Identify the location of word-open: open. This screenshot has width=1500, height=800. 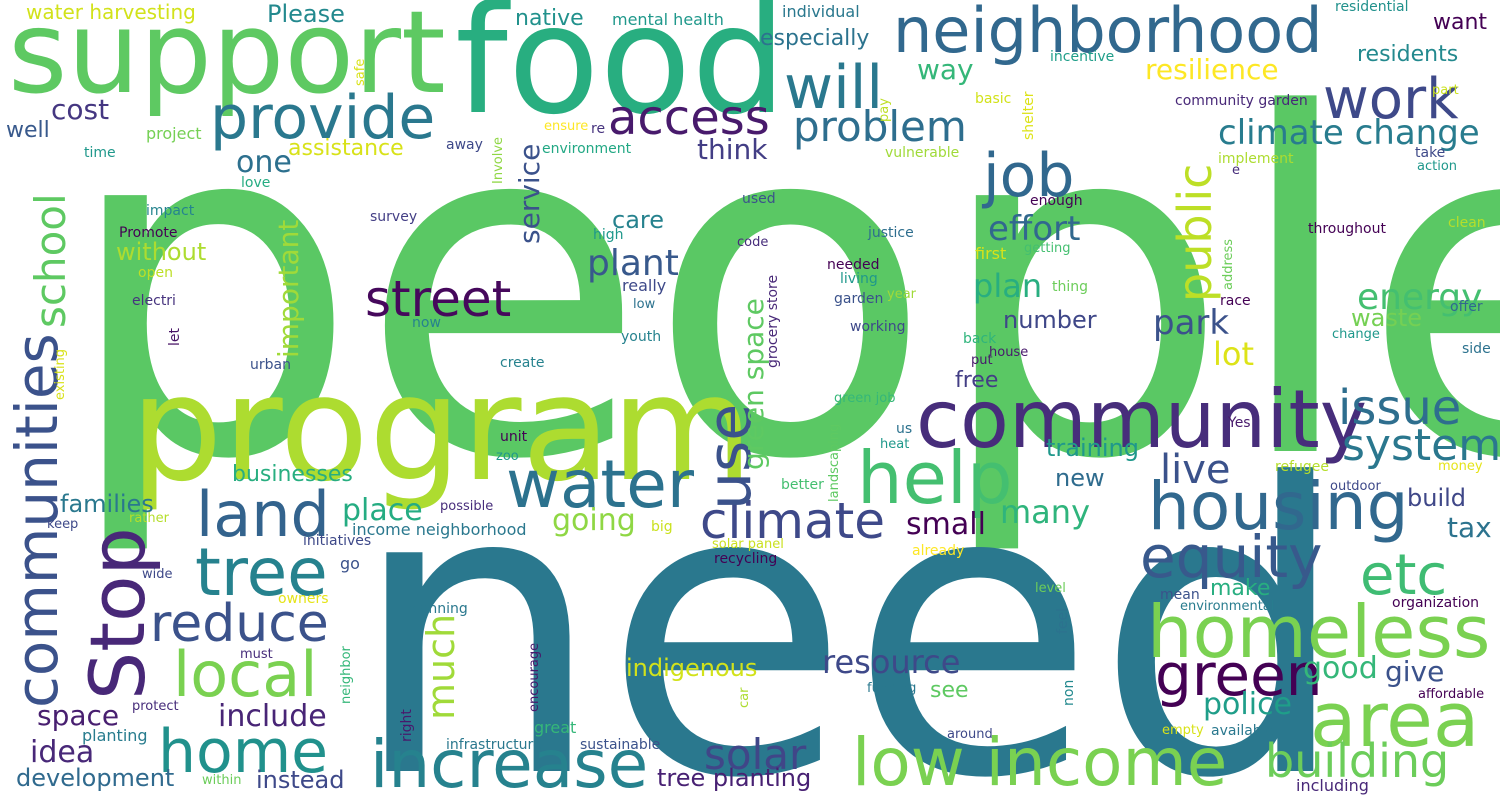
(155, 273).